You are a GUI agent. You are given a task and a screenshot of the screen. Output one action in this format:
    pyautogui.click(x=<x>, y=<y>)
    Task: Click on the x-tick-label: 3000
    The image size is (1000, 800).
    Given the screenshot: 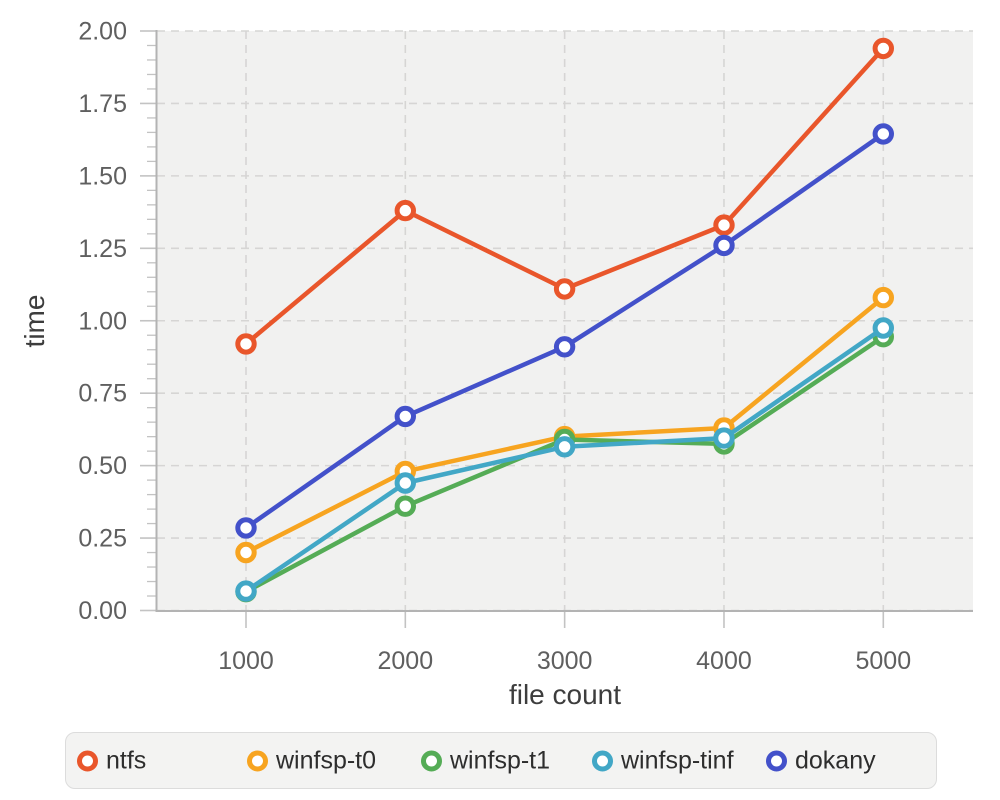 What is the action you would take?
    pyautogui.click(x=565, y=661)
    